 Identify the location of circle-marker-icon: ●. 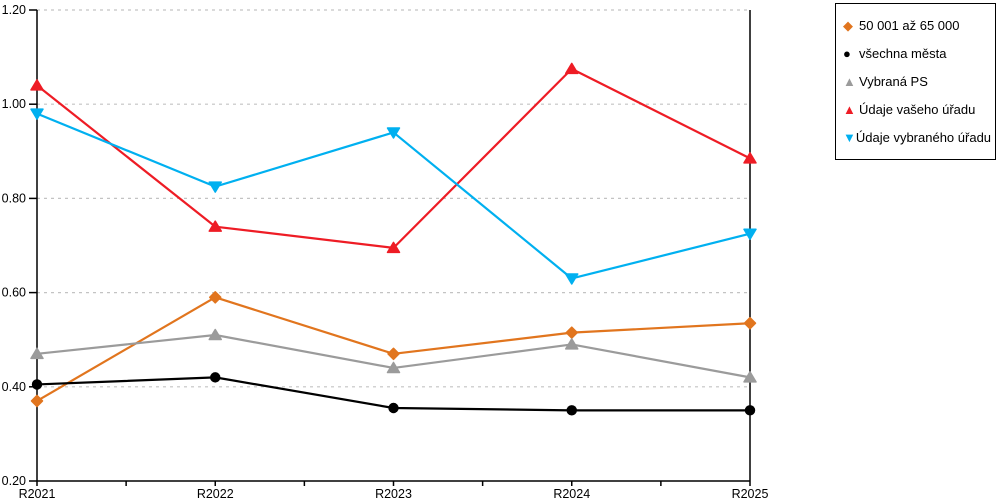
(847, 53).